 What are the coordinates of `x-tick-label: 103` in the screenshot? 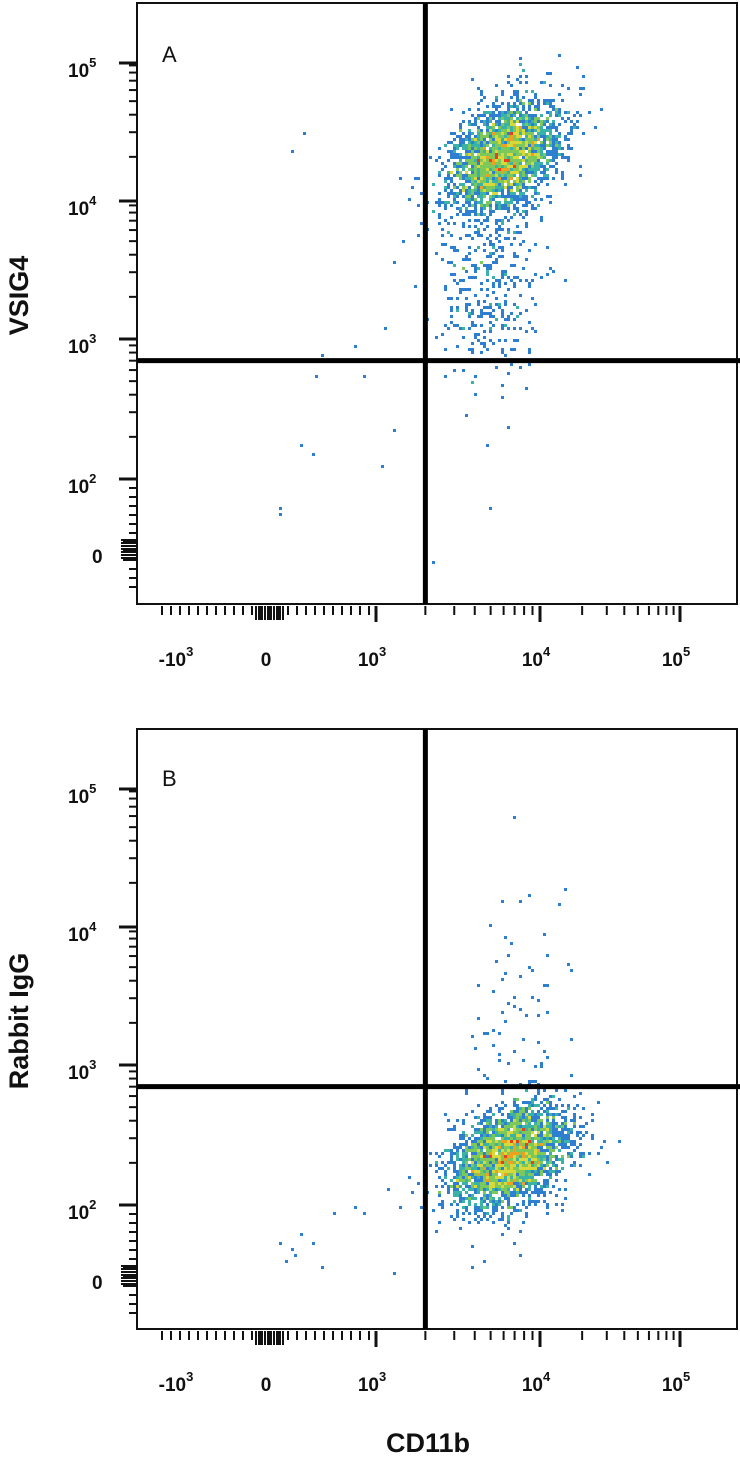 It's located at (372, 1382).